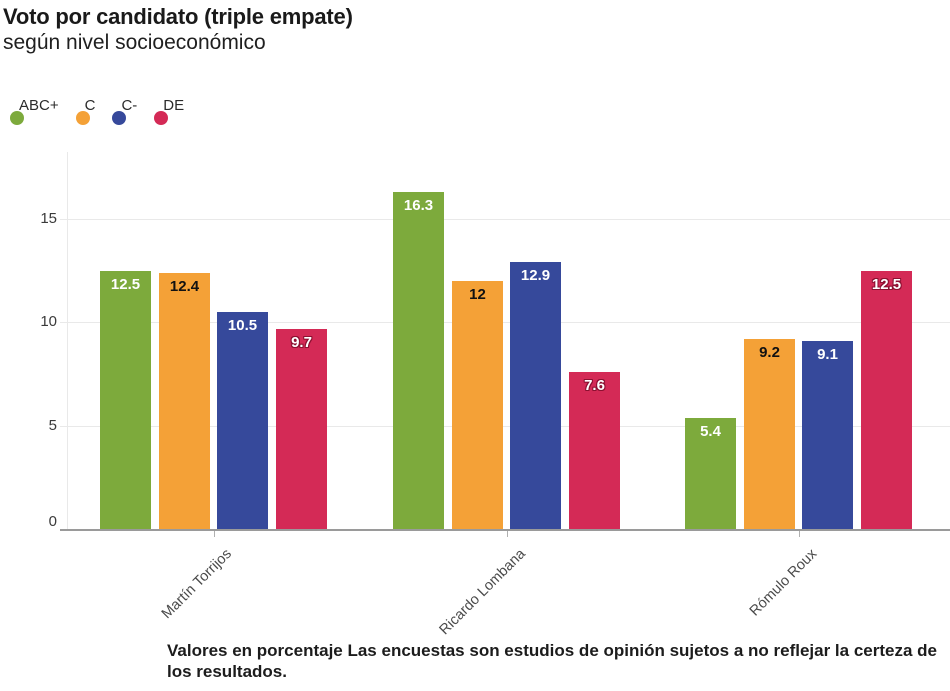  I want to click on y-axis-tick-label: 5, so click(52, 426).